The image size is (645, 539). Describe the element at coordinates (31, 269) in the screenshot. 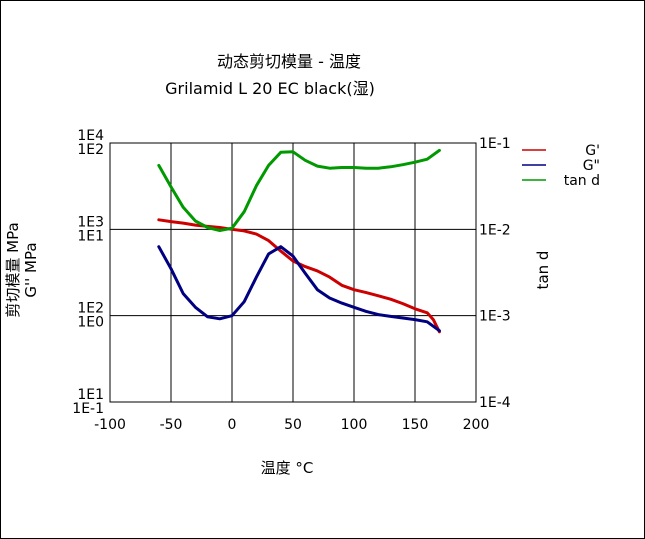

I see `y-axis-label-left-2: G'' MPa` at that location.